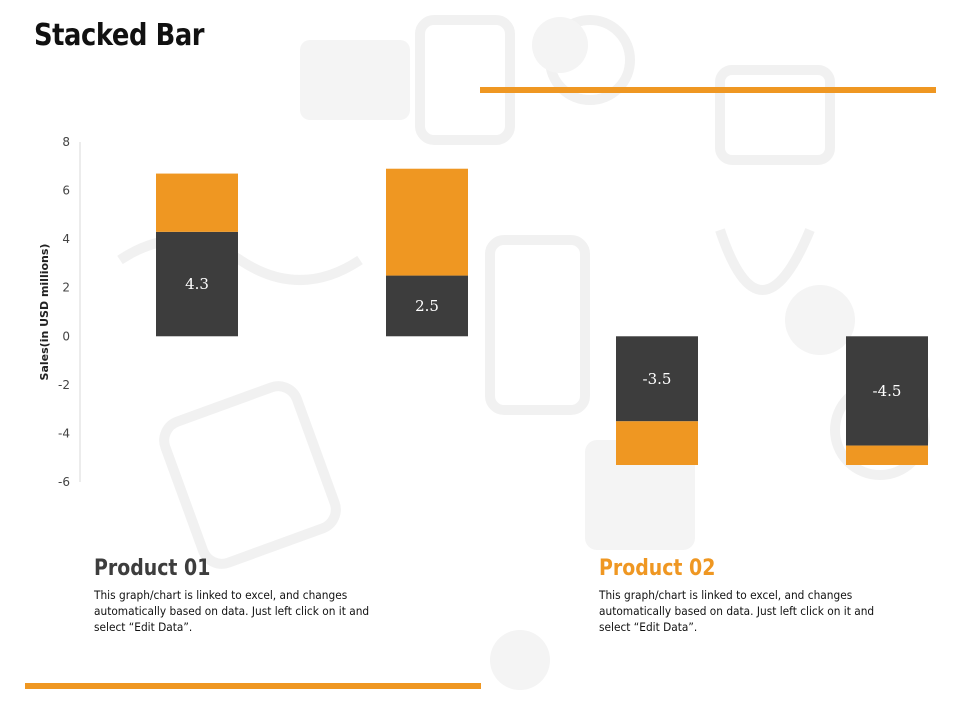 The width and height of the screenshot is (960, 720). What do you see at coordinates (66, 191) in the screenshot?
I see `y-tick-label: 6` at bounding box center [66, 191].